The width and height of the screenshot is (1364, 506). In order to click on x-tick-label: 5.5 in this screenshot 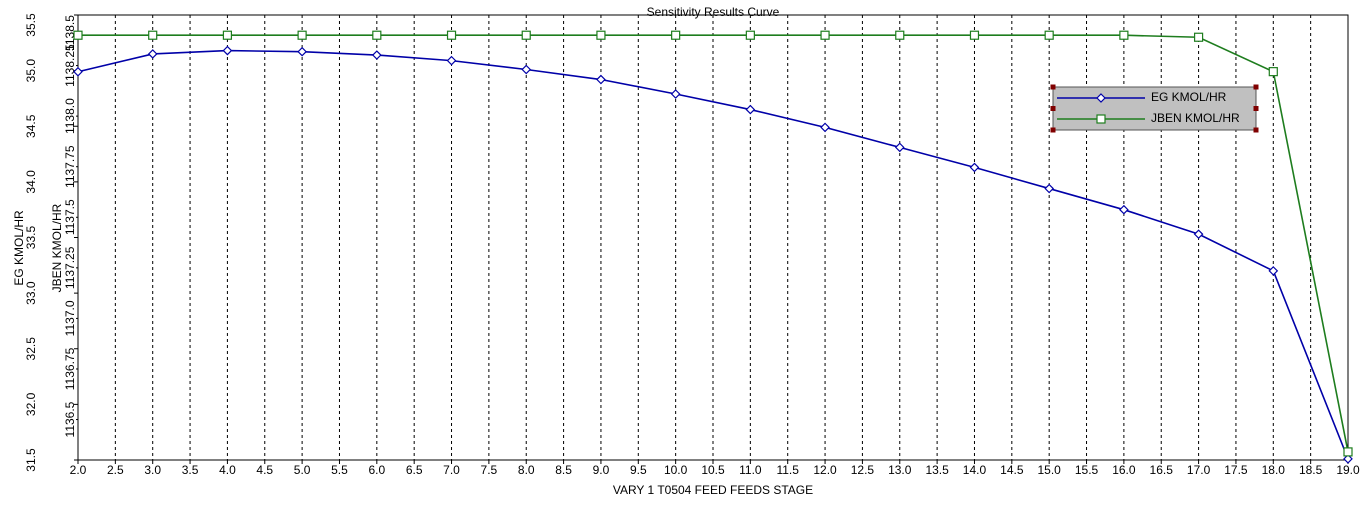, I will do `click(339, 470)`.